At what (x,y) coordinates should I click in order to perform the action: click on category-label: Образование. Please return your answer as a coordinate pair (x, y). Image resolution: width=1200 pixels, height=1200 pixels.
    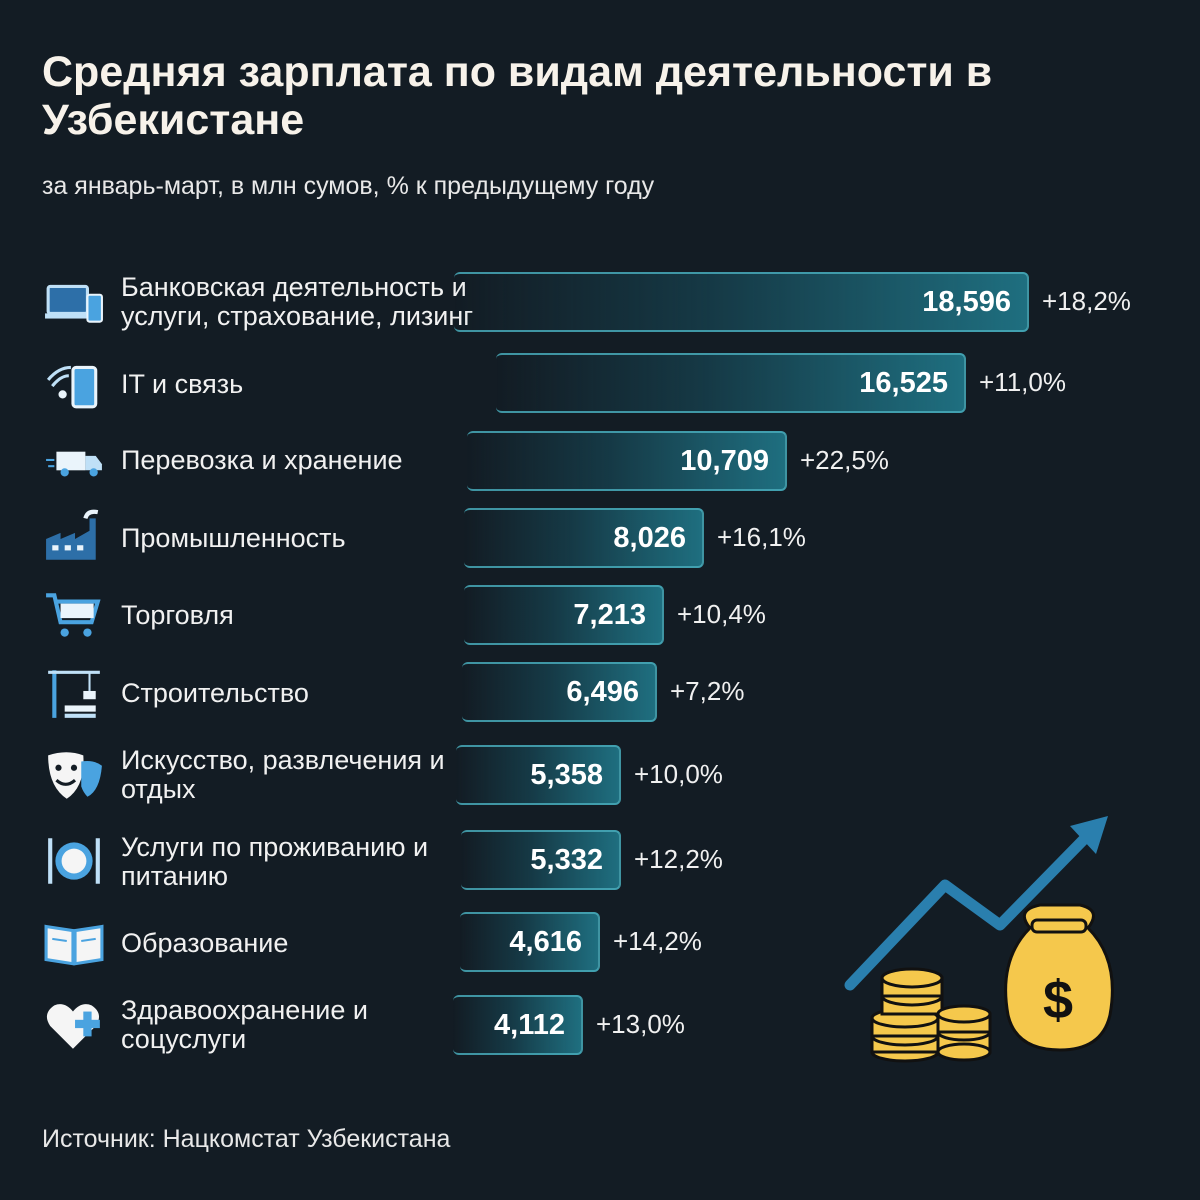
    Looking at the image, I should click on (205, 943).